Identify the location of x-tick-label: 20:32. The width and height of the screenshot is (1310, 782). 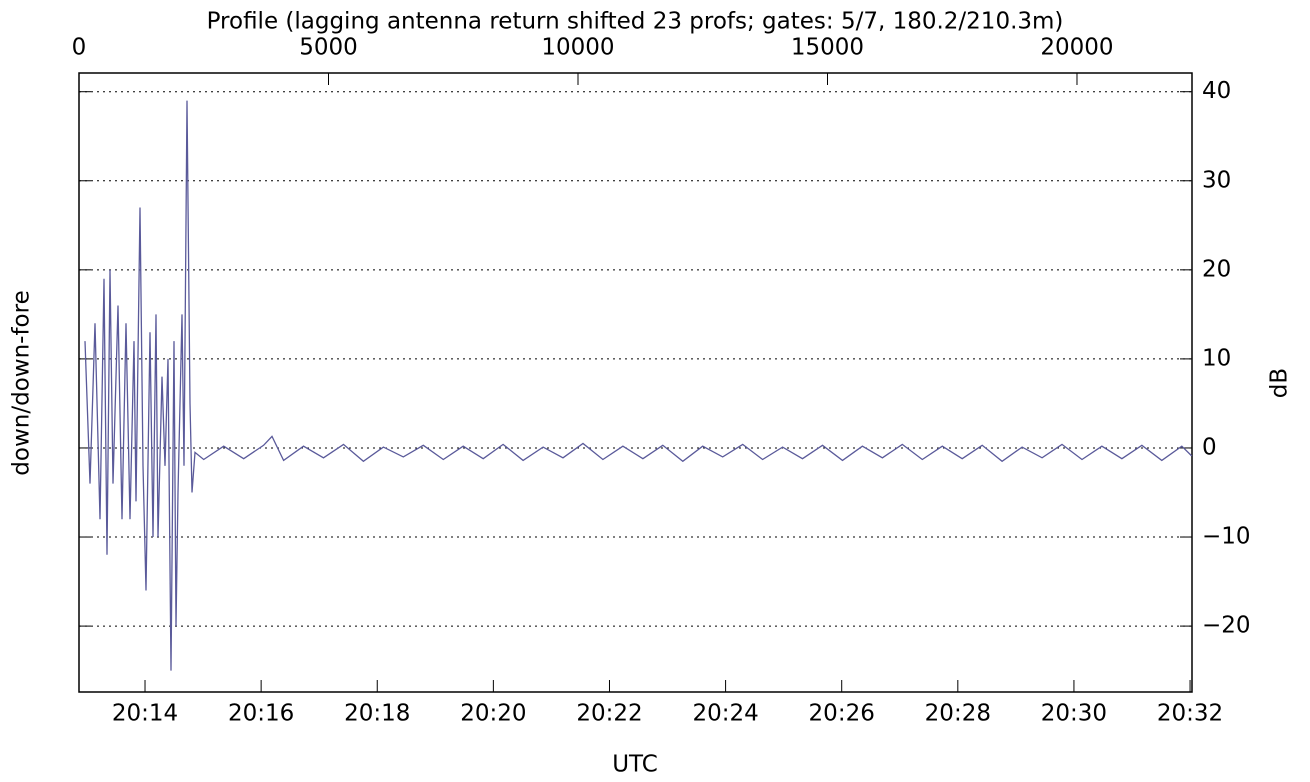
(1190, 714).